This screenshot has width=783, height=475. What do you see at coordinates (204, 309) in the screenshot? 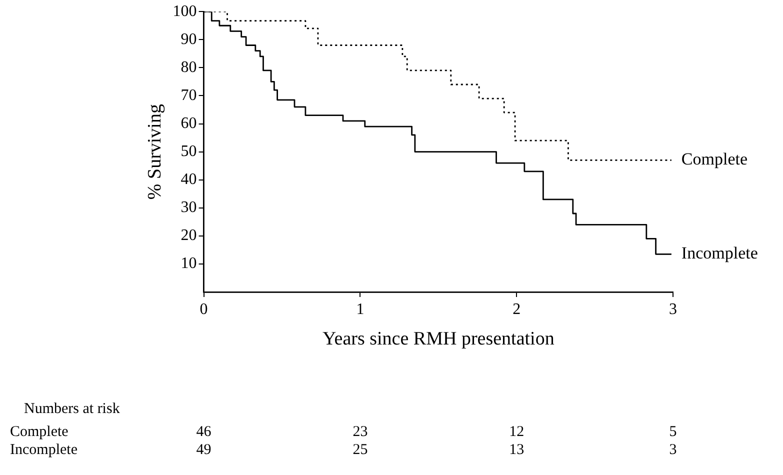
I see `x-tick-label: 0` at bounding box center [204, 309].